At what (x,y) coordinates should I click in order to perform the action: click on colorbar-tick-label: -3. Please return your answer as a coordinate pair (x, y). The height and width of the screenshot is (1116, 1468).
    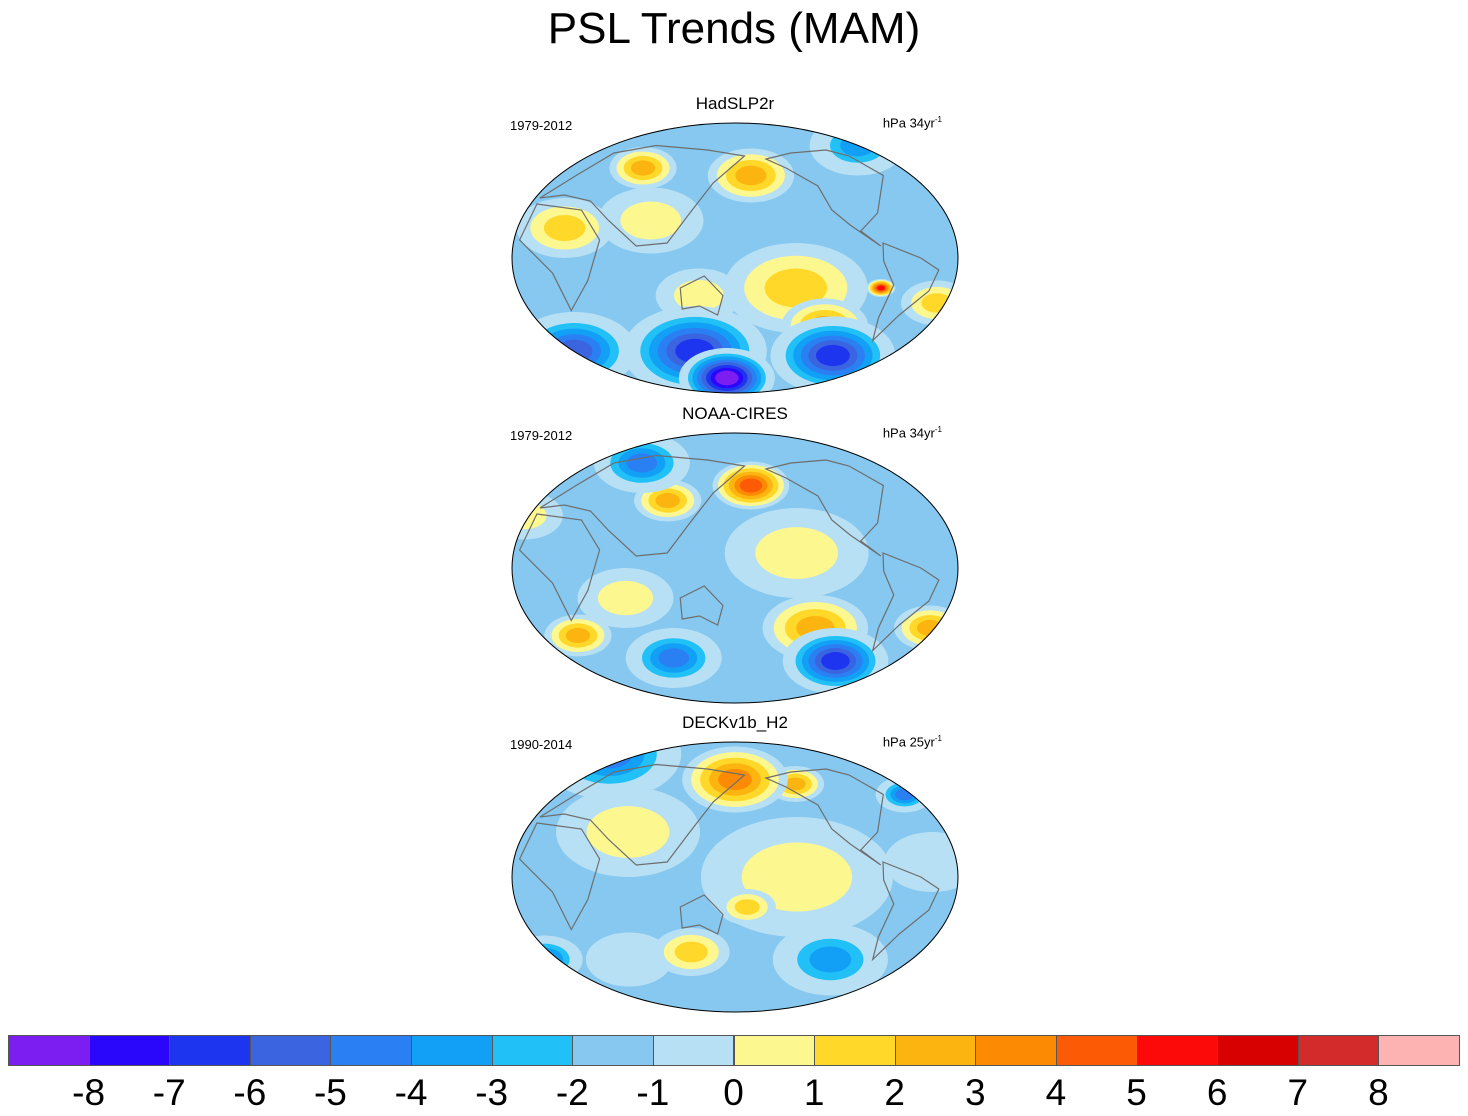
    Looking at the image, I should click on (492, 1092).